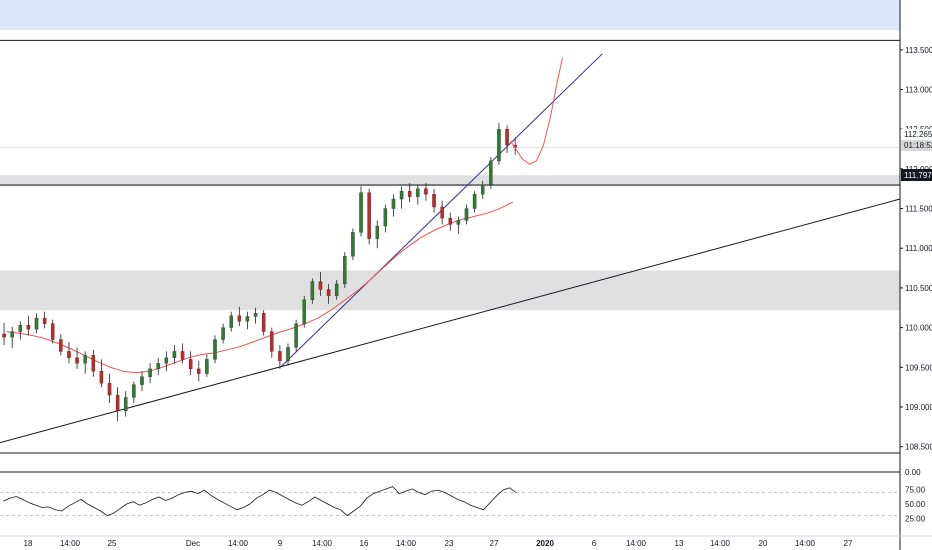  Describe the element at coordinates (915, 504) in the screenshot. I see `rsi-tick-label: 50.00` at that location.